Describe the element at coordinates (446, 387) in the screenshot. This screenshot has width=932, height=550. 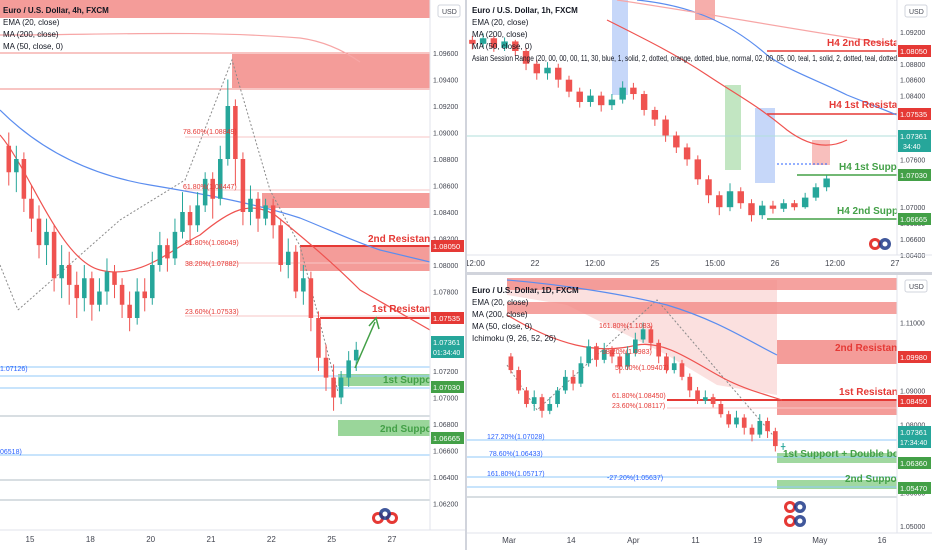
I see `price-tag: 1.07030` at that location.